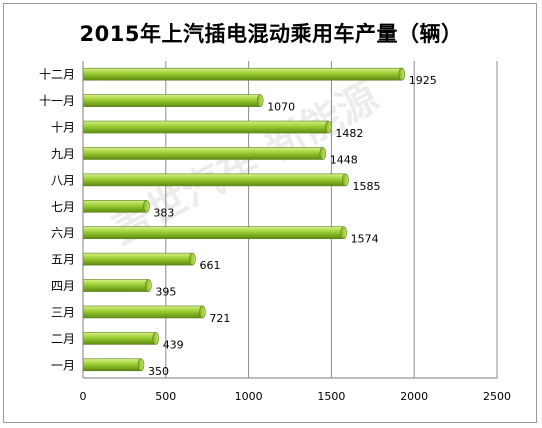 This screenshot has width=542, height=428. What do you see at coordinates (63, 339) in the screenshot?
I see `category-label: 二月` at bounding box center [63, 339].